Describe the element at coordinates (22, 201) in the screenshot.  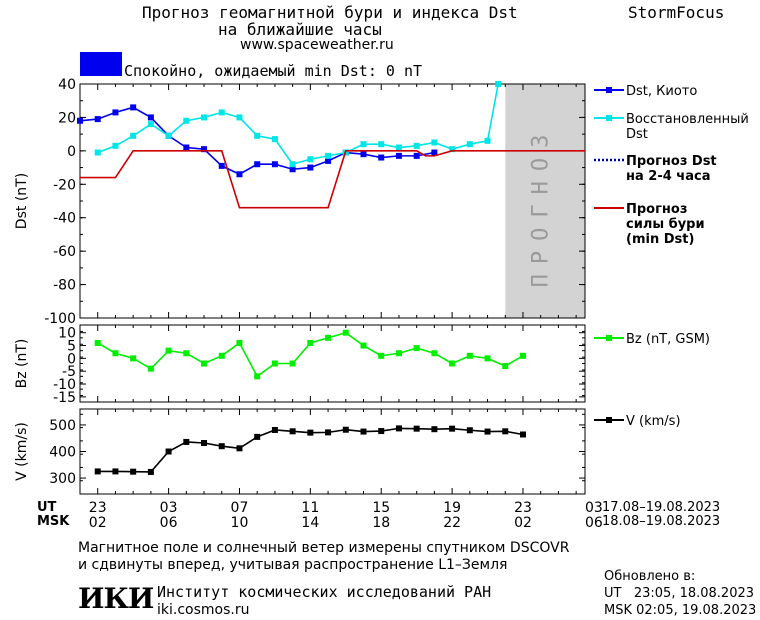
I see `y-axis-label: Dst (nT)` at that location.